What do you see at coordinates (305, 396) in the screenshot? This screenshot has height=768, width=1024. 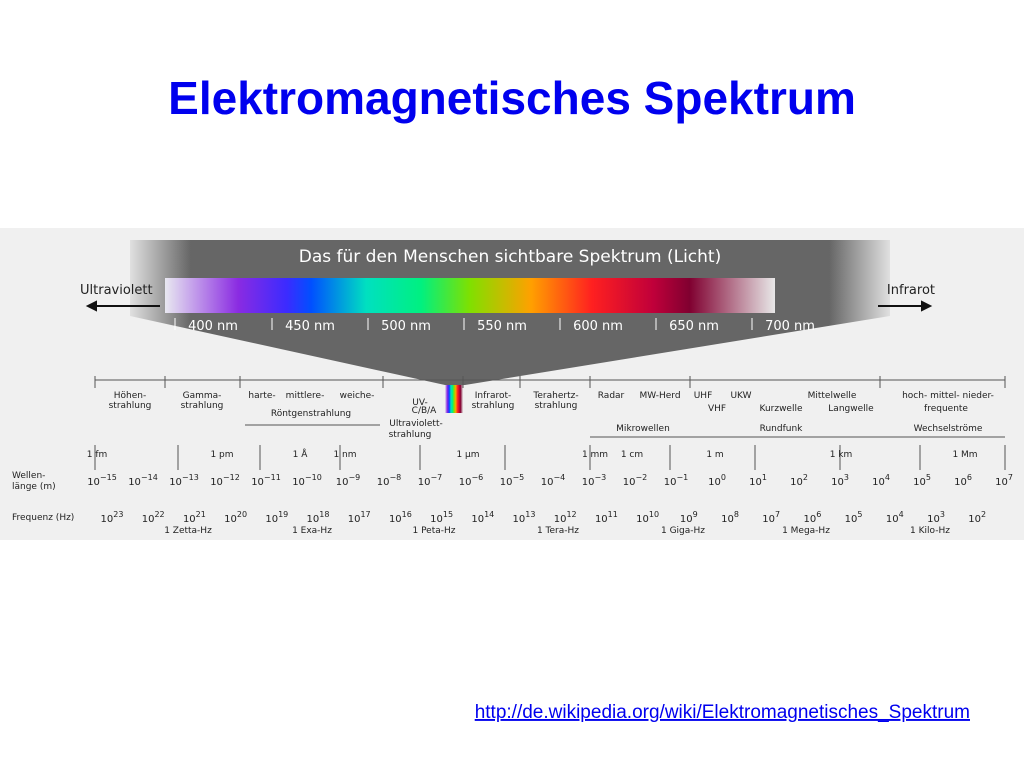 I see `band-label: mittlere-` at bounding box center [305, 396].